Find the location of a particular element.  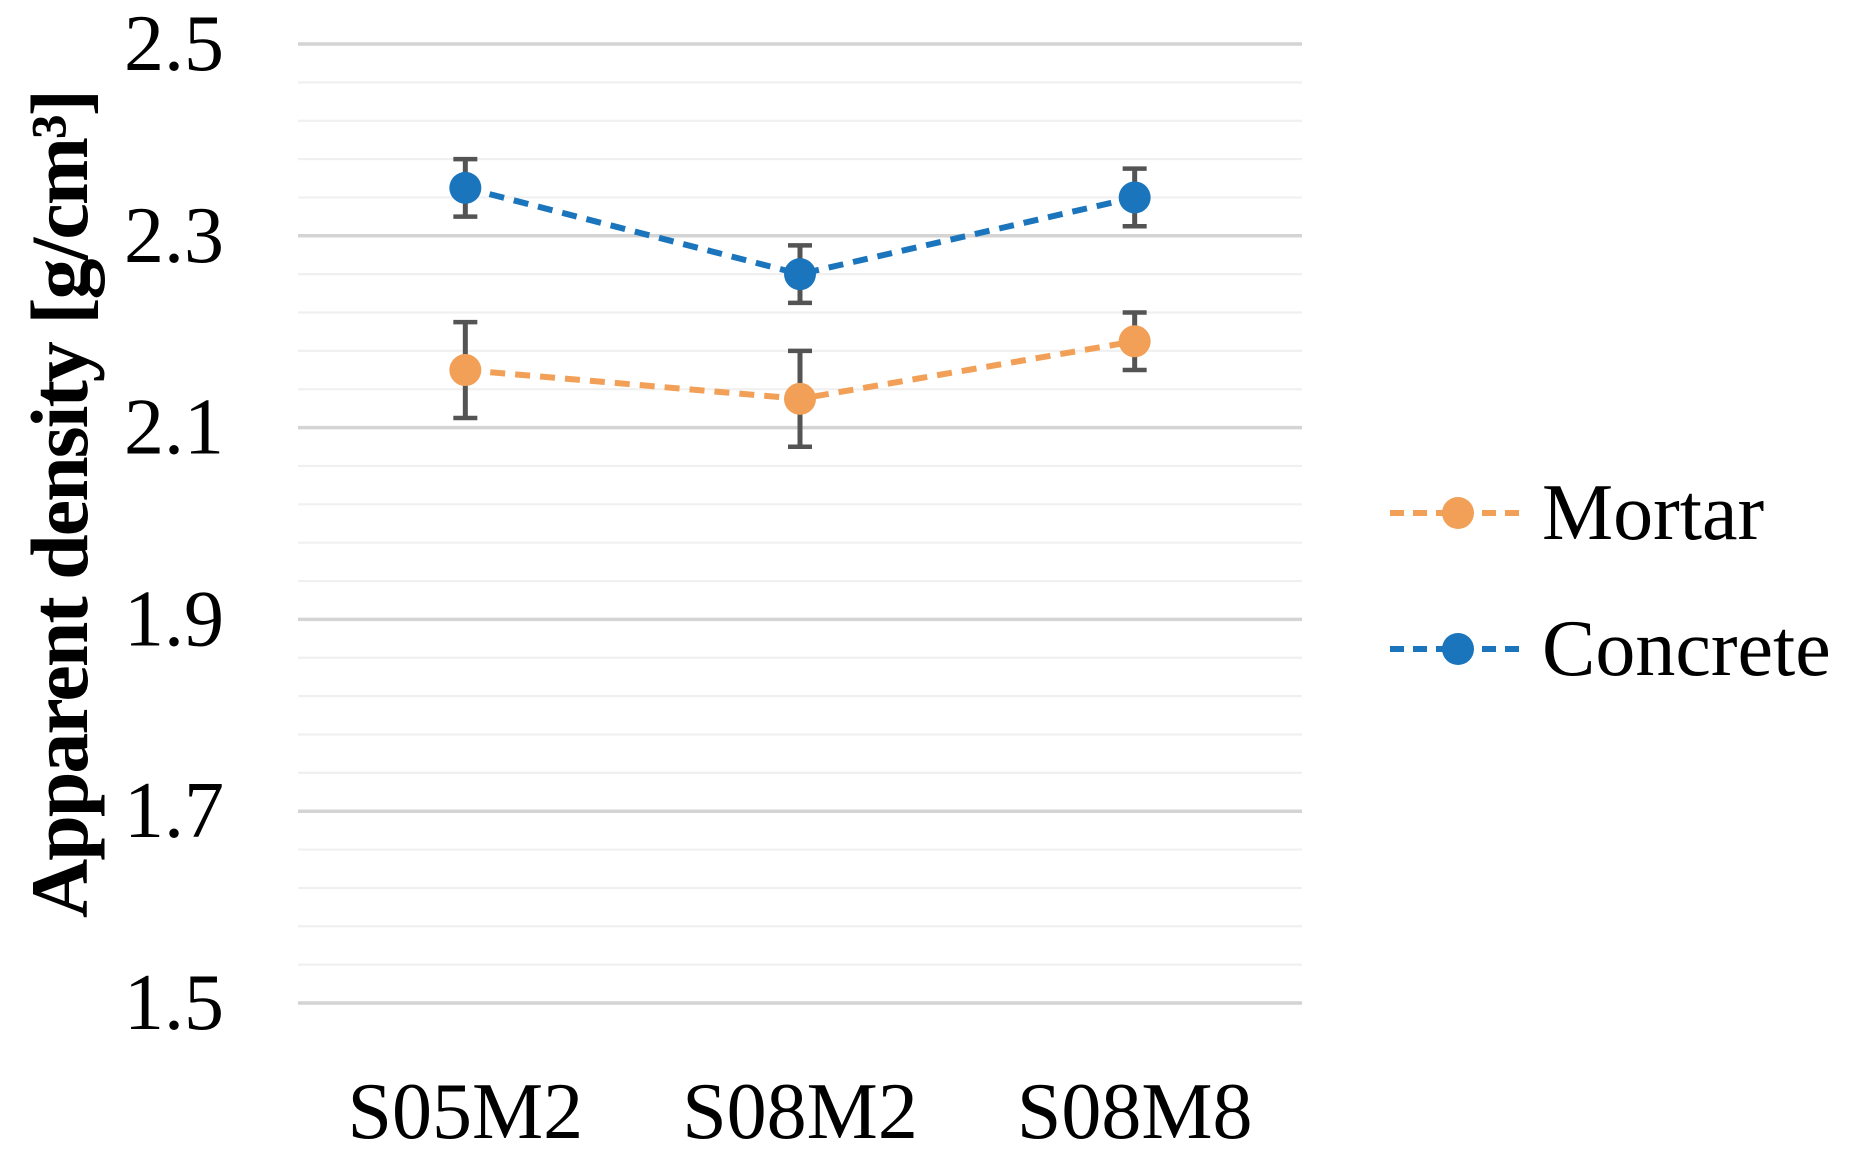

legend-label-mortar: Mortar is located at coordinates (1653, 513).